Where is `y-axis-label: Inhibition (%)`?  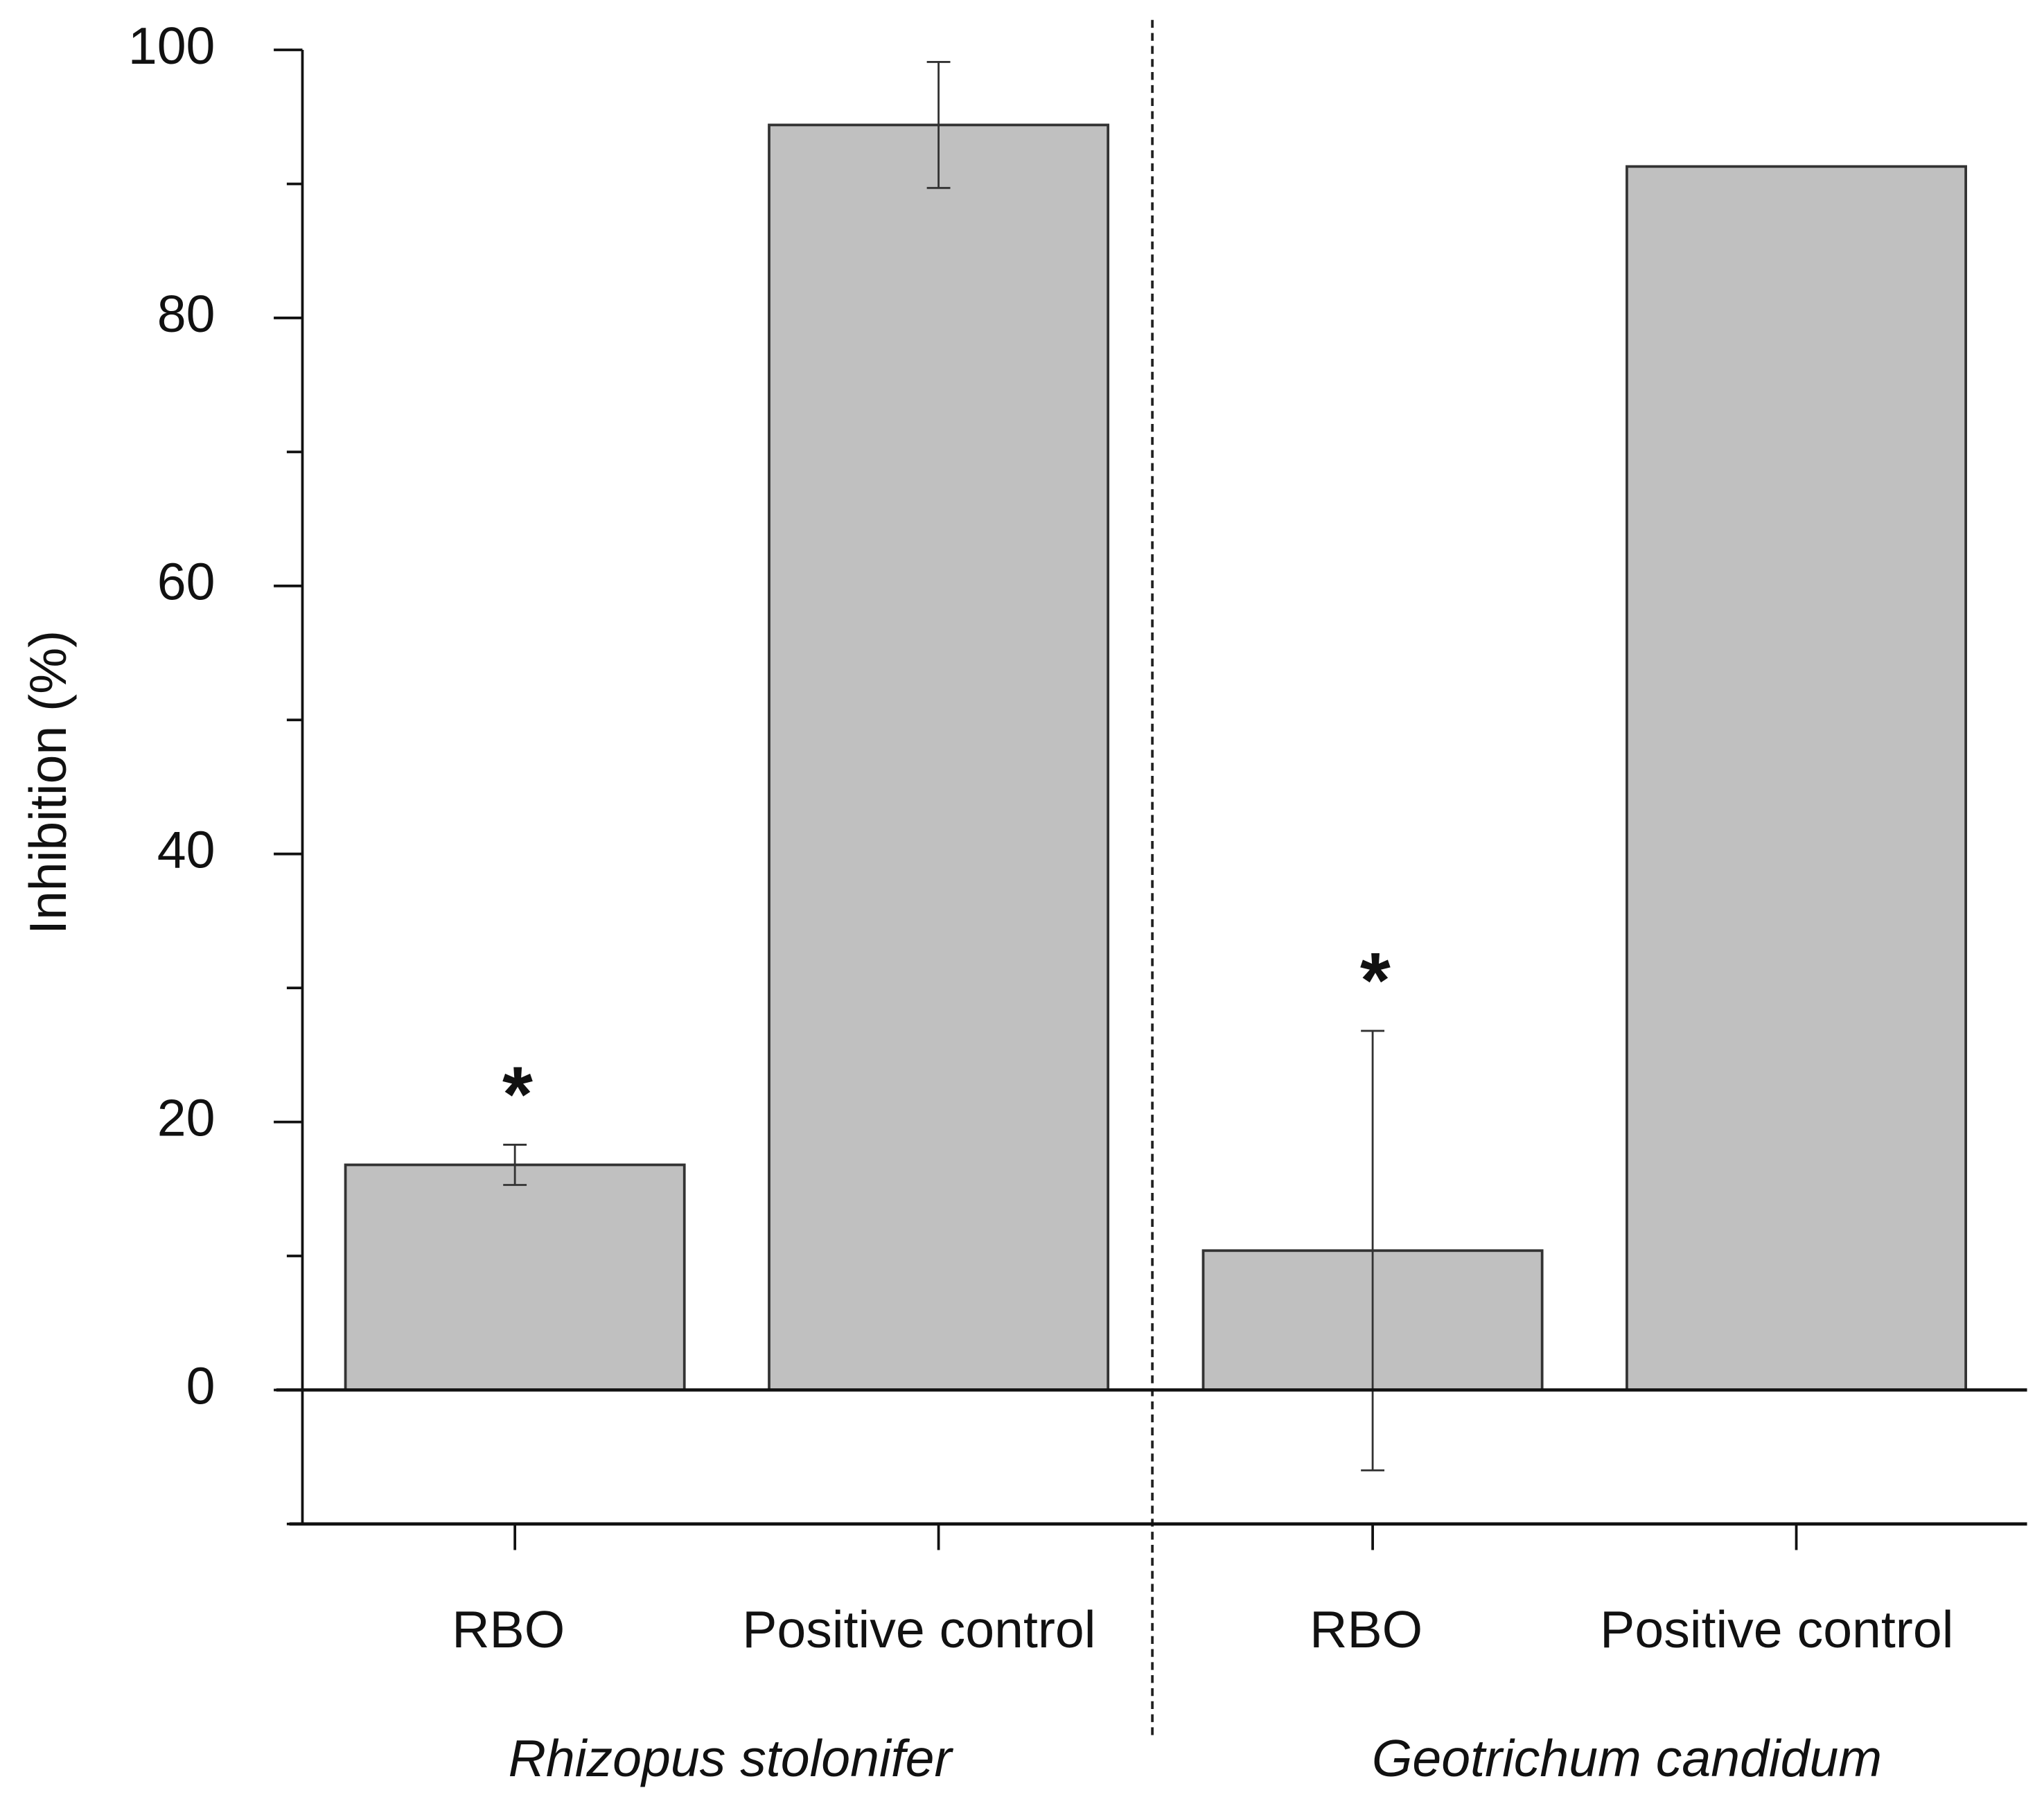 y-axis-label: Inhibition (%) is located at coordinates (48, 782).